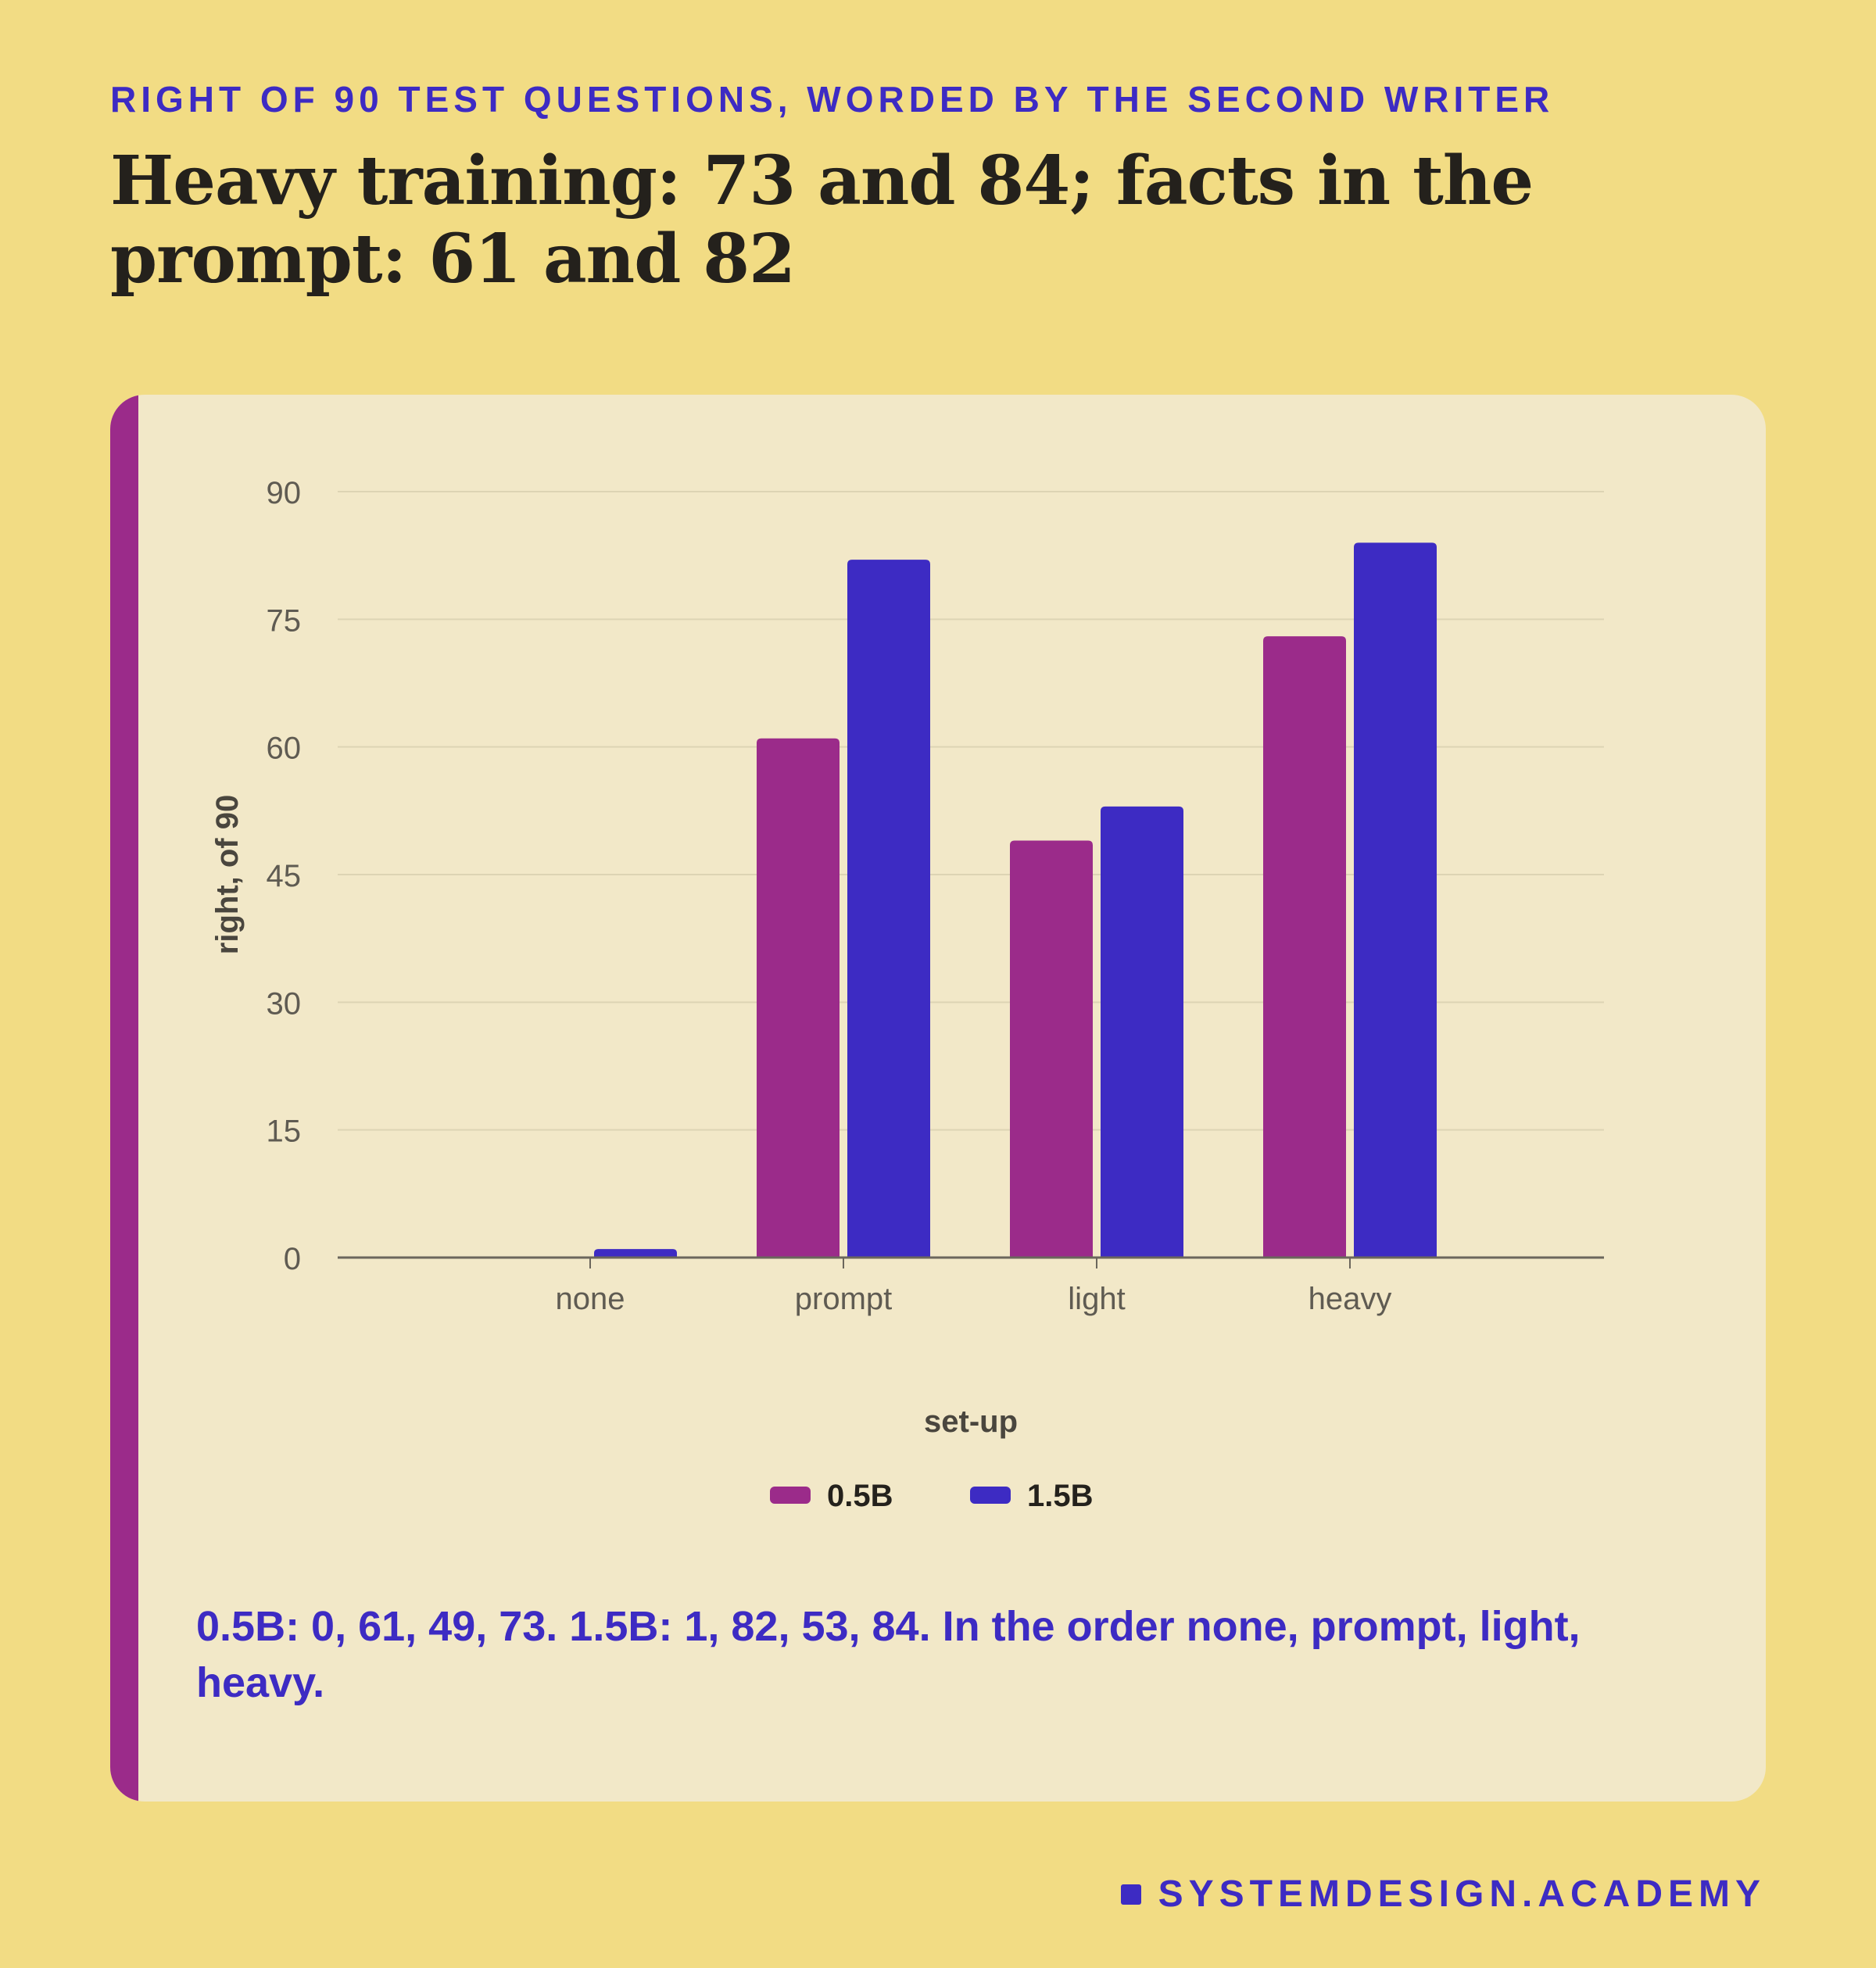 This screenshot has height=1968, width=1876. Describe the element at coordinates (1304, 947) in the screenshot. I see `bar-0_5B-heavy` at that location.